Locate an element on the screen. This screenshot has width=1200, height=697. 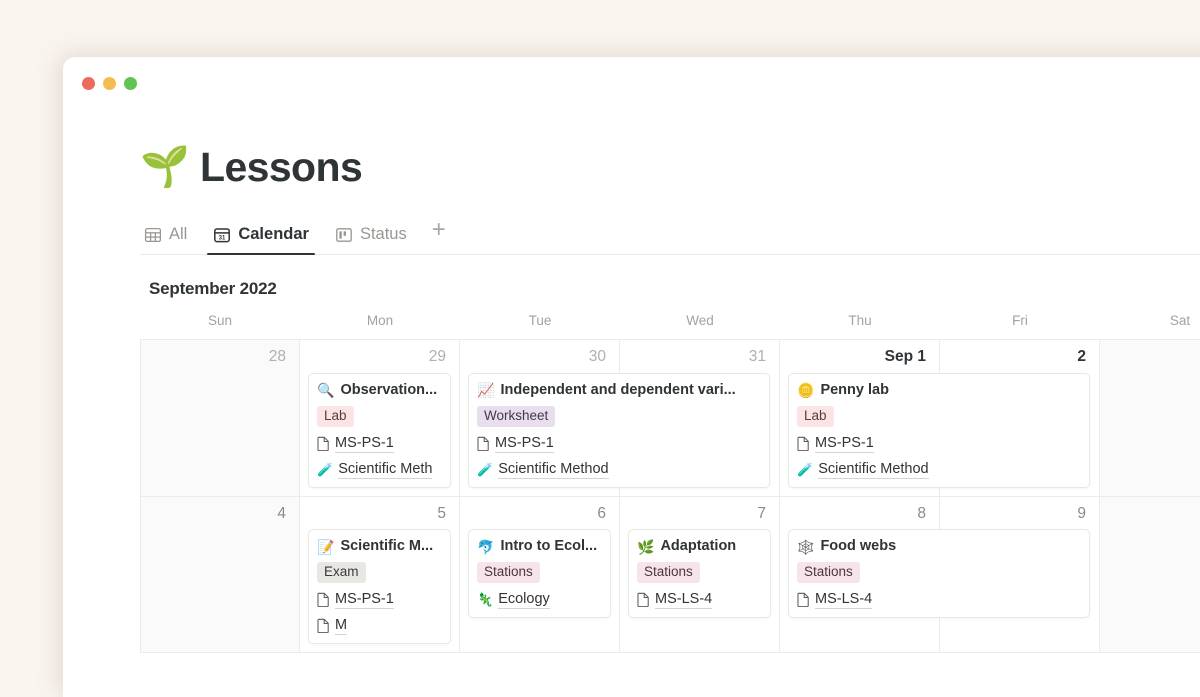
table-icon is located at coordinates (153, 235).